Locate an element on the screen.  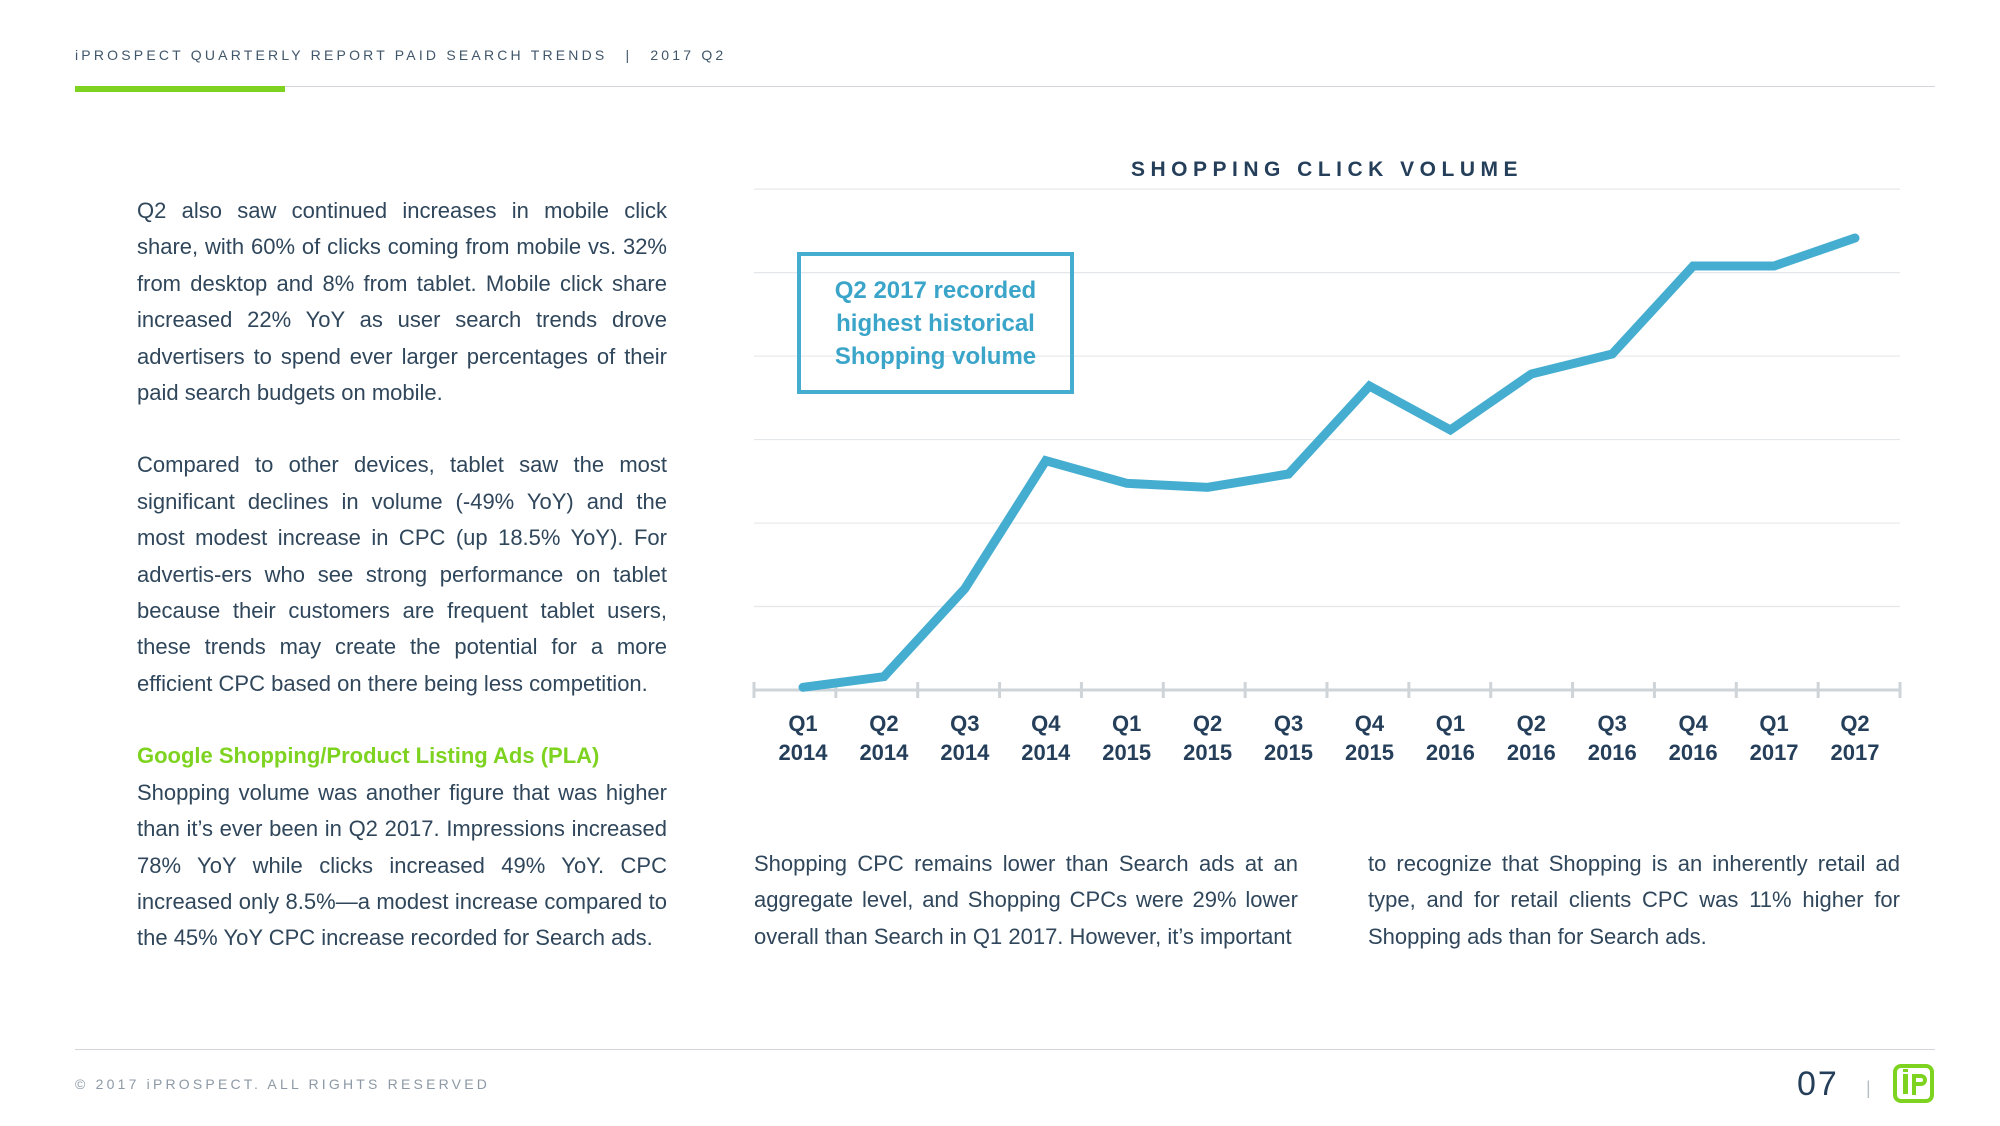
report-period: 2017 Q2 is located at coordinates (688, 55).